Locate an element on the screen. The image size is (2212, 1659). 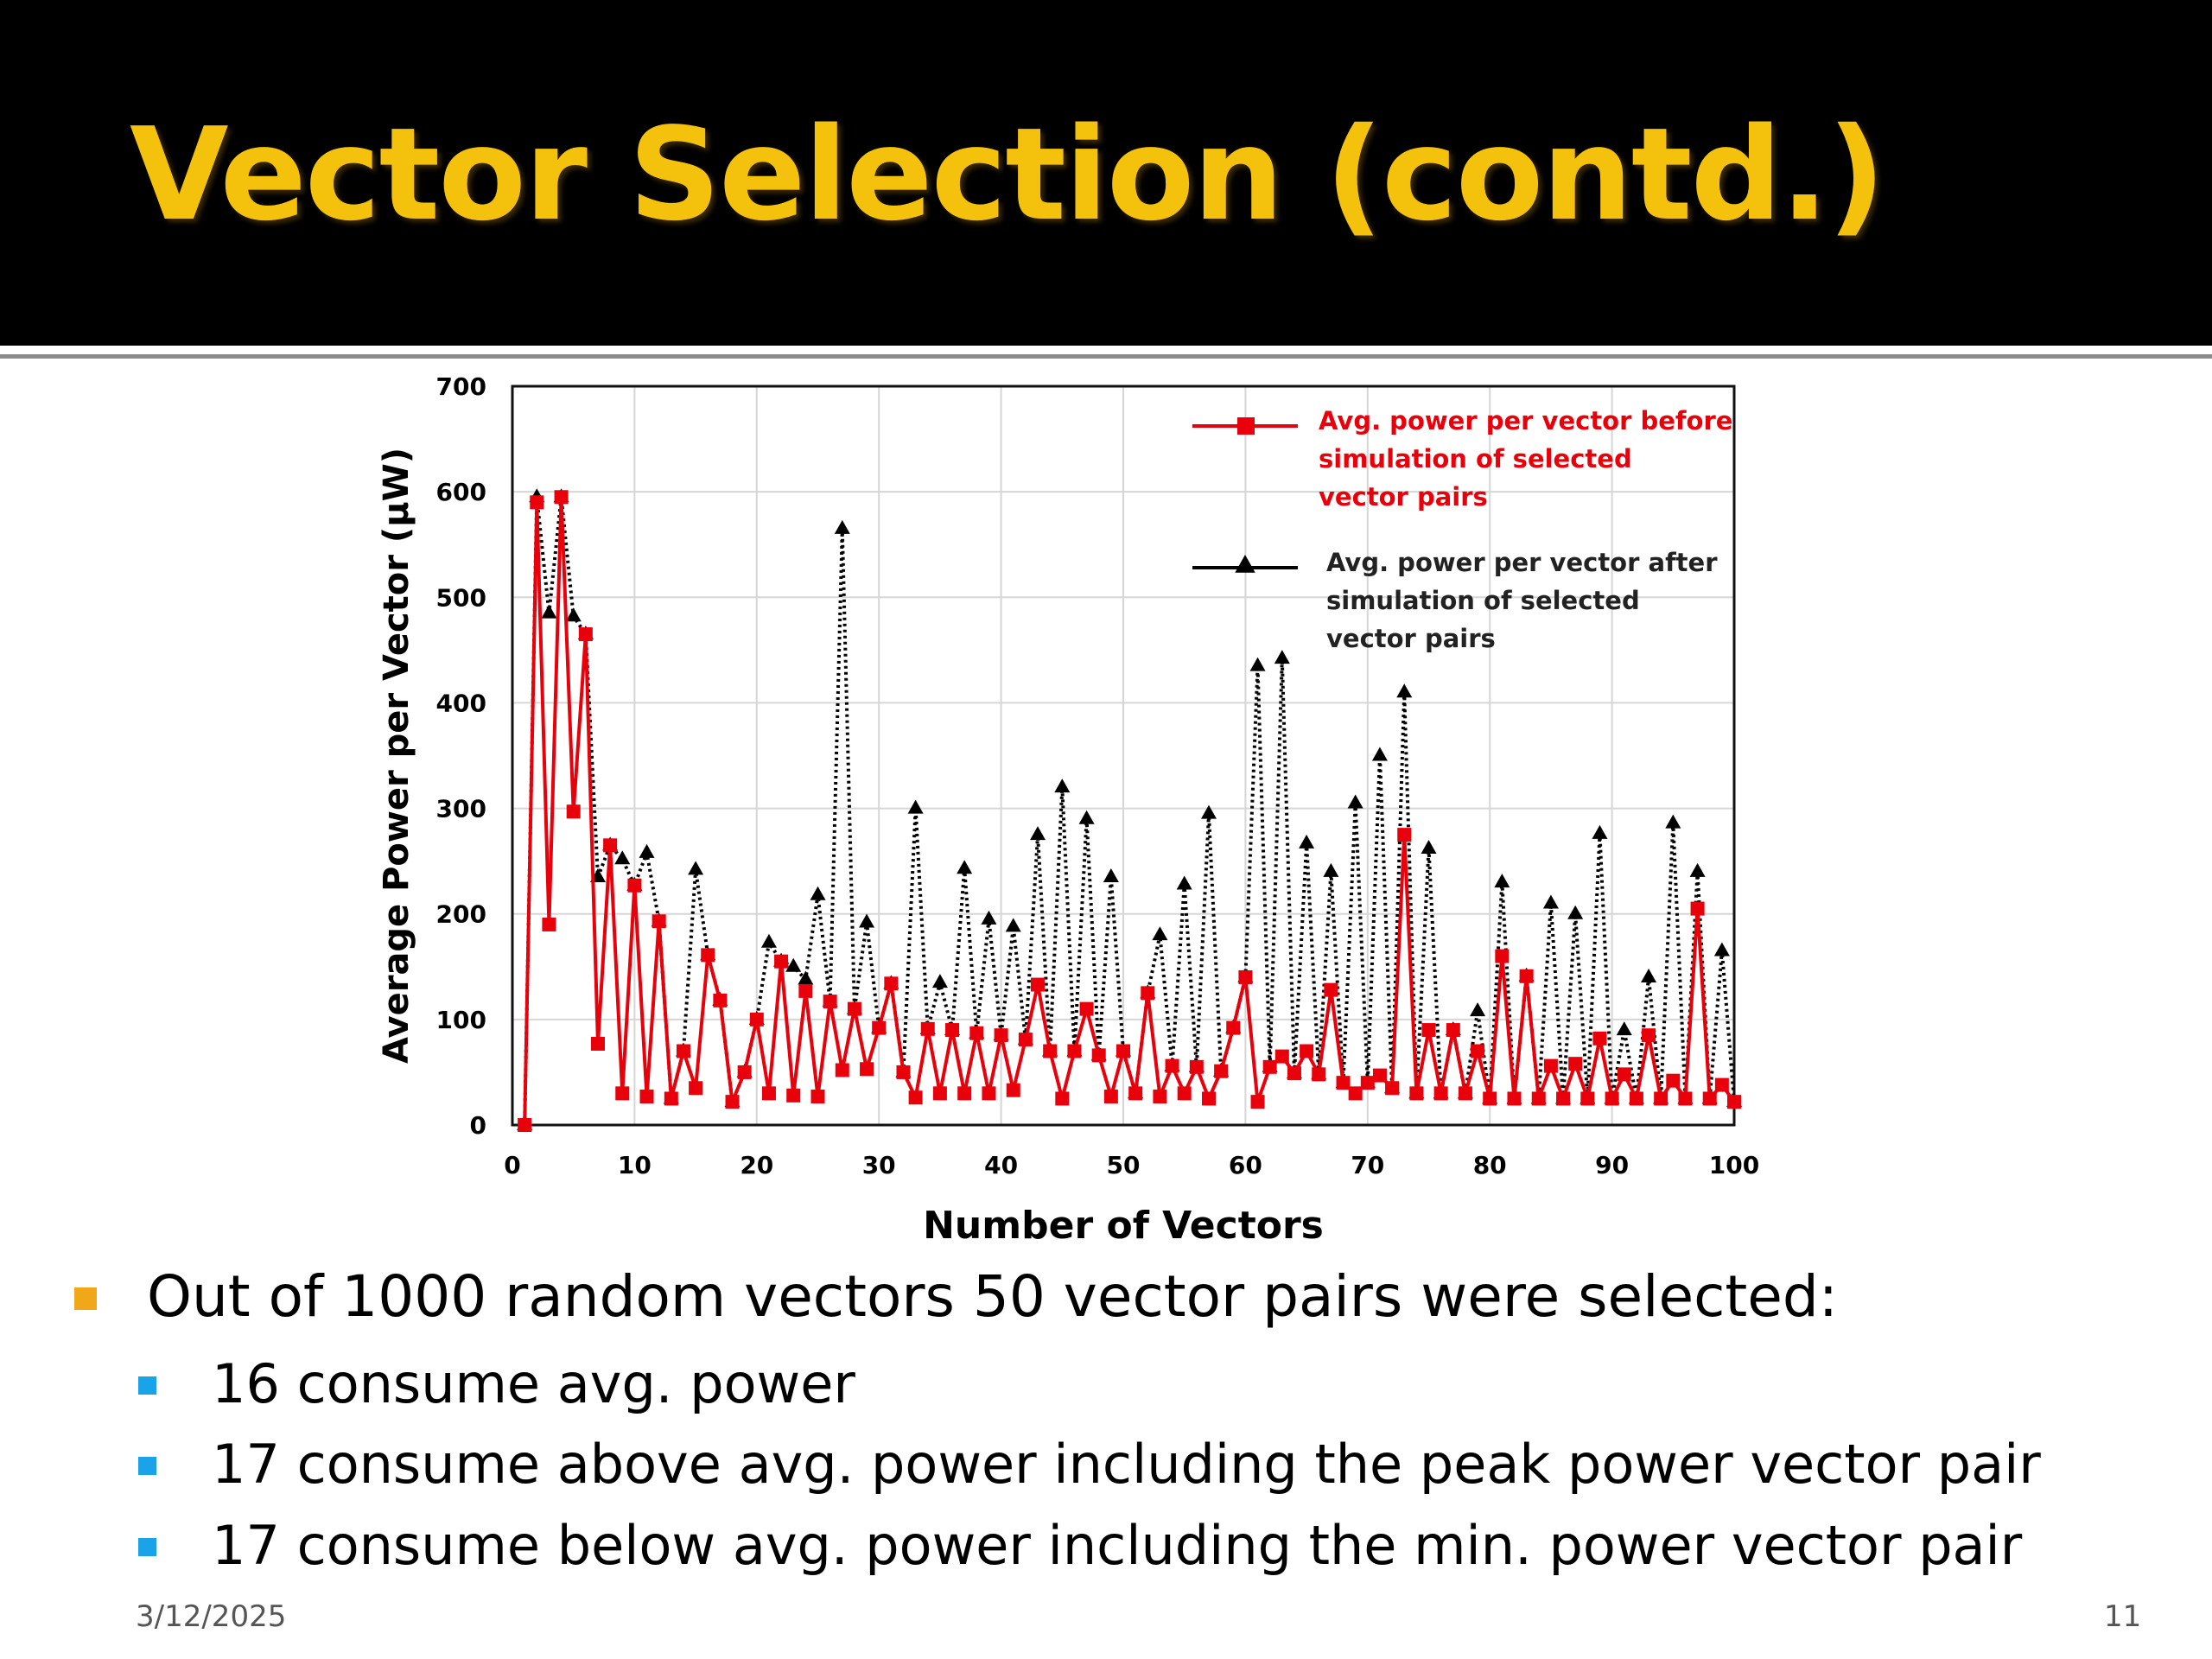
sub-bullet-marker is located at coordinates (147, 1385).